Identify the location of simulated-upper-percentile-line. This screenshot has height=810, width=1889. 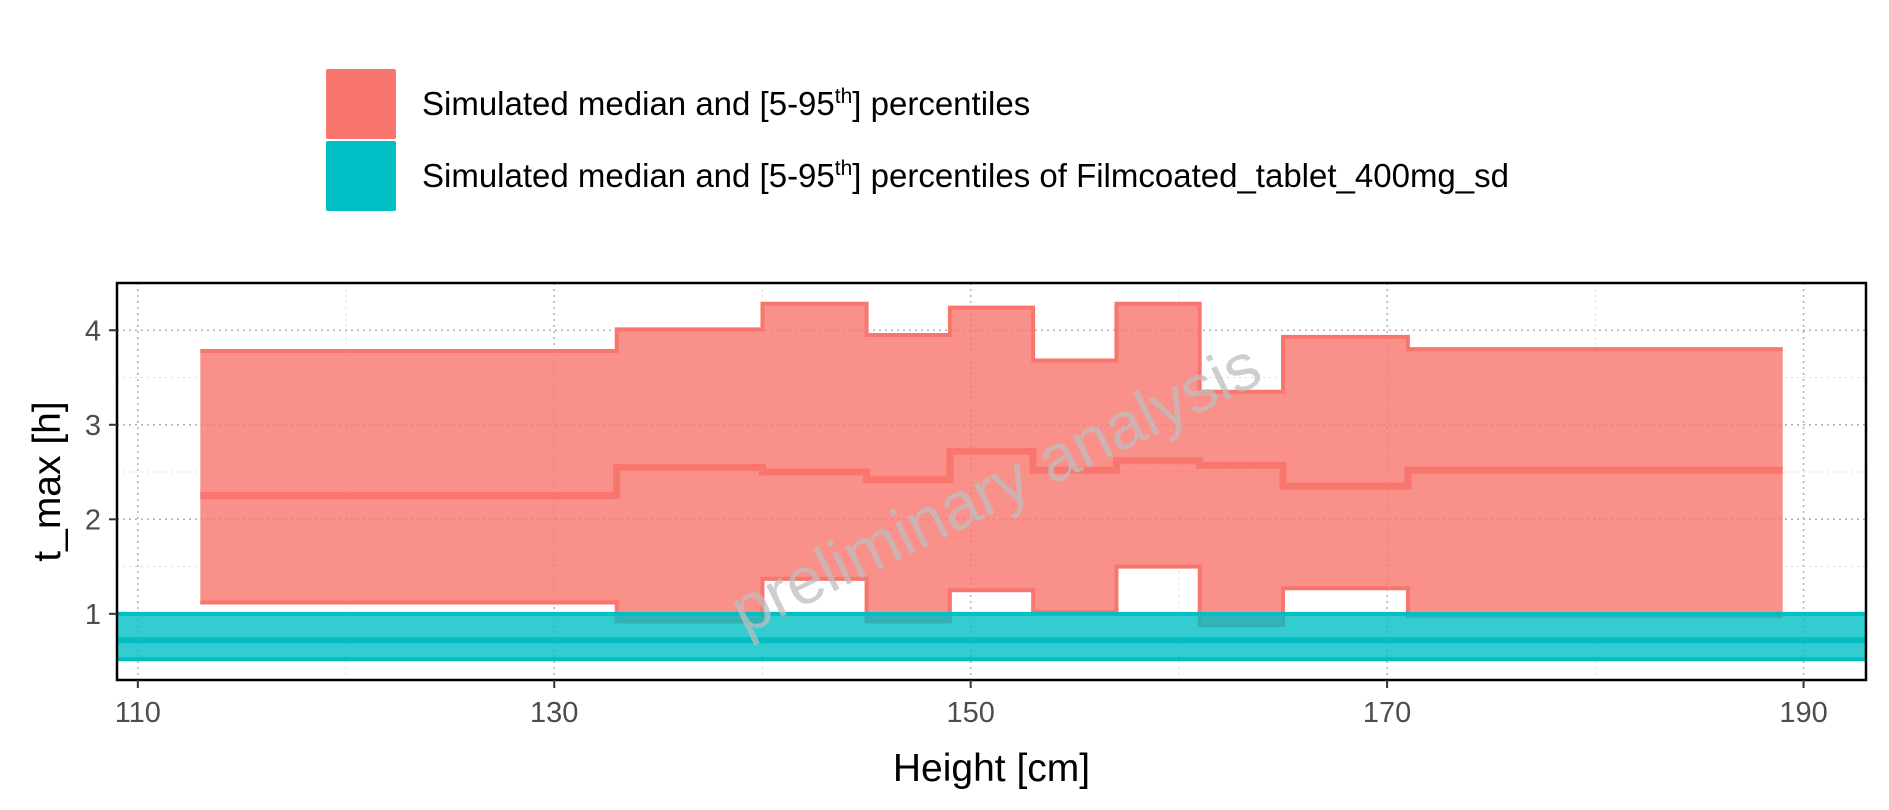
(991, 347).